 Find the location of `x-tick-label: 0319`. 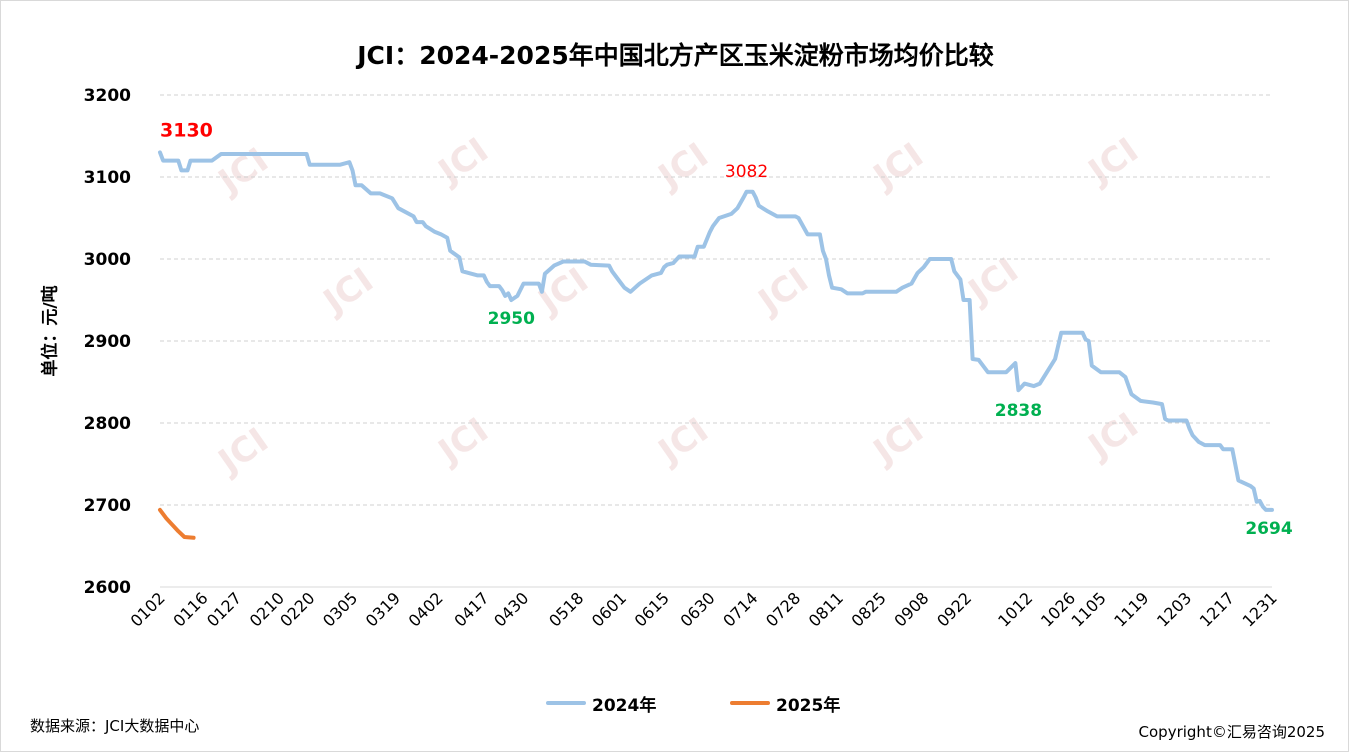

x-tick-label: 0319 is located at coordinates (383, 609).